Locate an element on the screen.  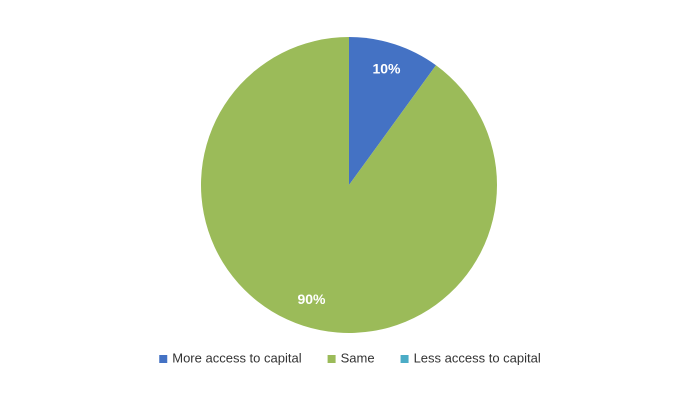
legend-label: Same is located at coordinates (358, 357).